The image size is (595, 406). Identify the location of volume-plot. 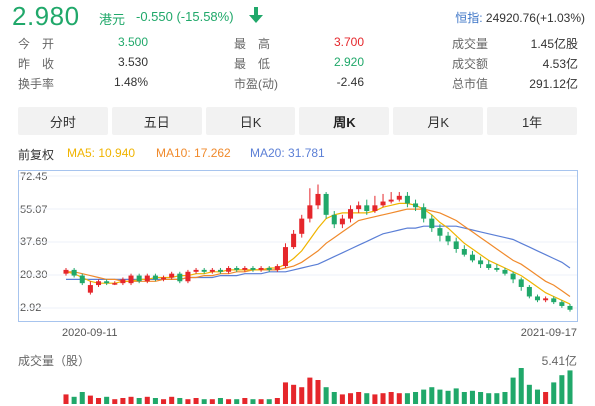
(318, 386).